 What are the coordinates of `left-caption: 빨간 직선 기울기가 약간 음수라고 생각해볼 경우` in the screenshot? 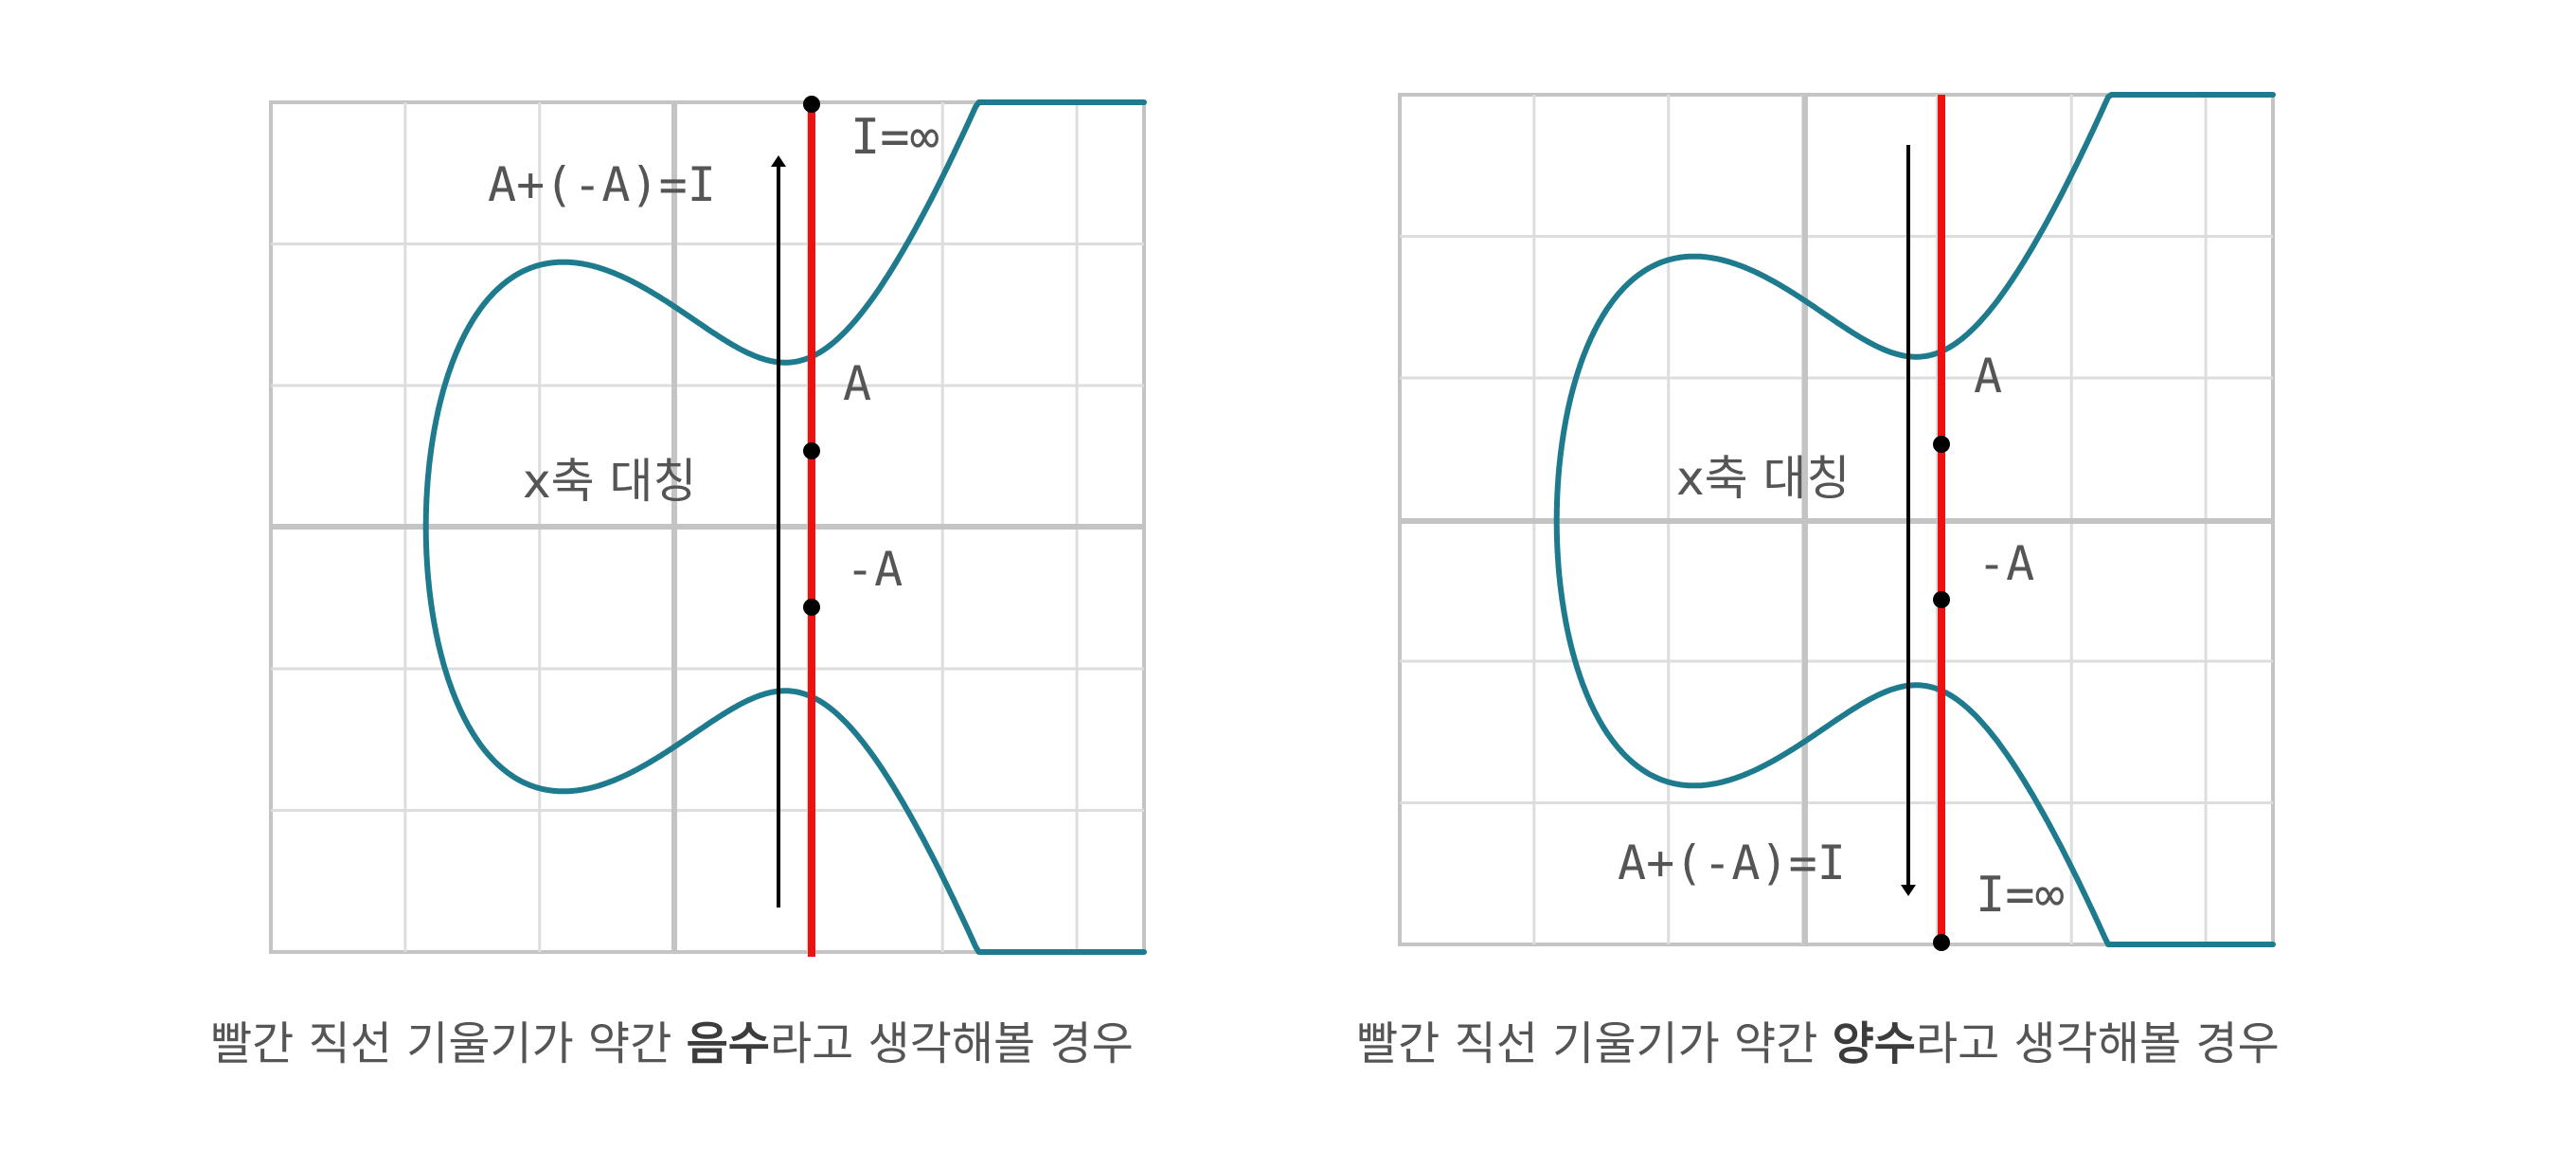 It's located at (672, 1043).